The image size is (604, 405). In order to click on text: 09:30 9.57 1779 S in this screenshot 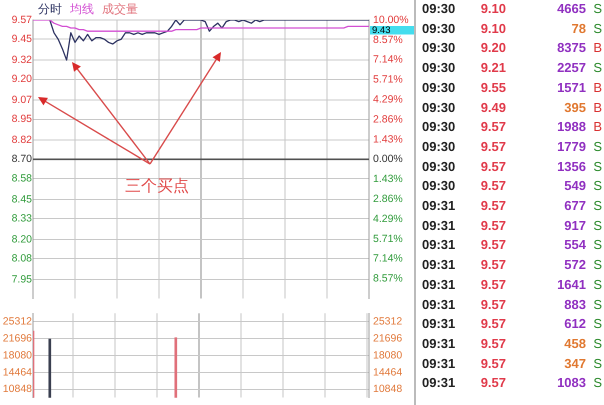, I will do `click(512, 146)`.